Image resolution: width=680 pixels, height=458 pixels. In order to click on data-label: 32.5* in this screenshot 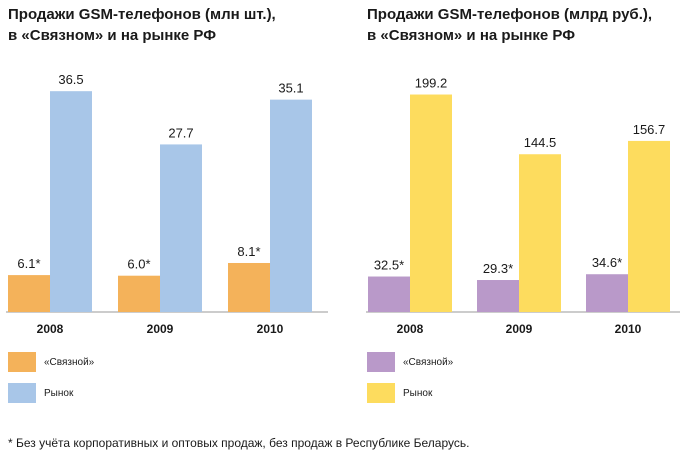, I will do `click(389, 265)`.